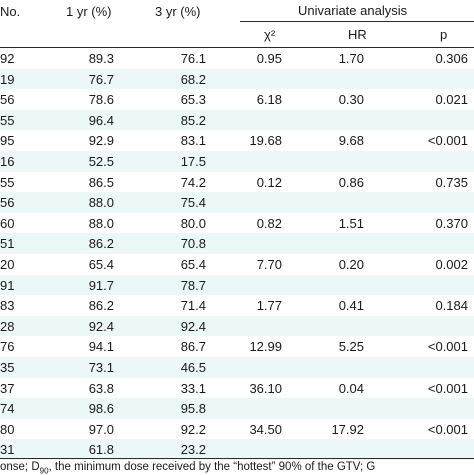 Image resolution: width=474 pixels, height=475 pixels. I want to click on cell-no: 76, so click(7, 347).